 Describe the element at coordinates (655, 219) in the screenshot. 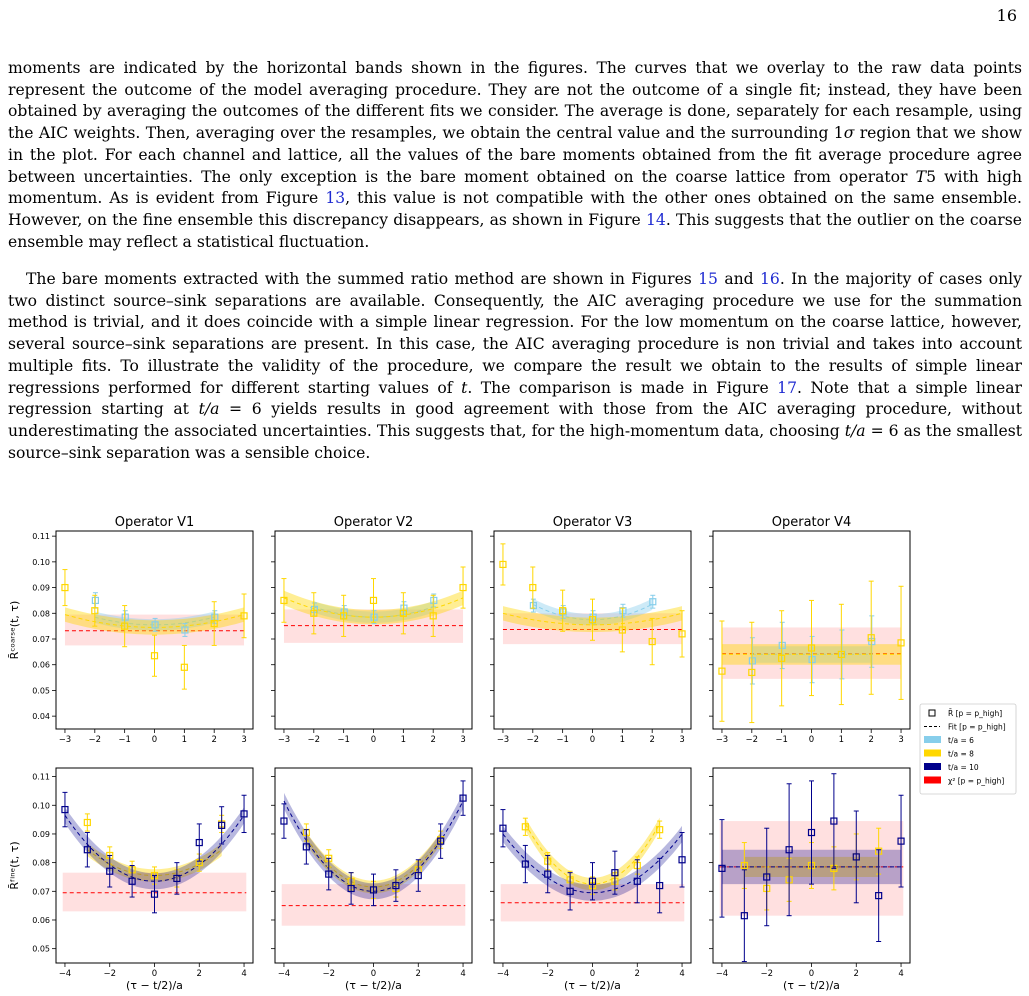

I see `cross-reference-link: 14` at that location.